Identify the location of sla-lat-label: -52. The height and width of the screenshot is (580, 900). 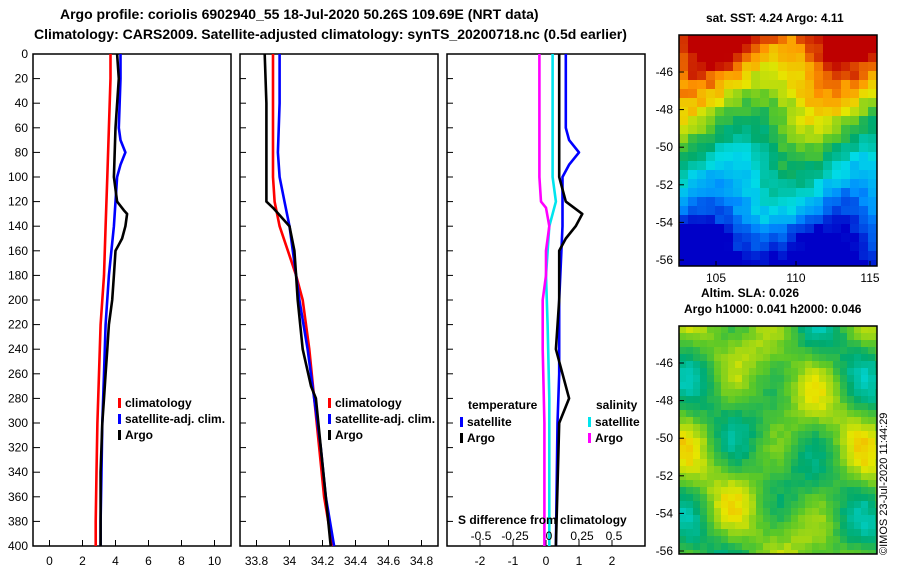
(665, 476).